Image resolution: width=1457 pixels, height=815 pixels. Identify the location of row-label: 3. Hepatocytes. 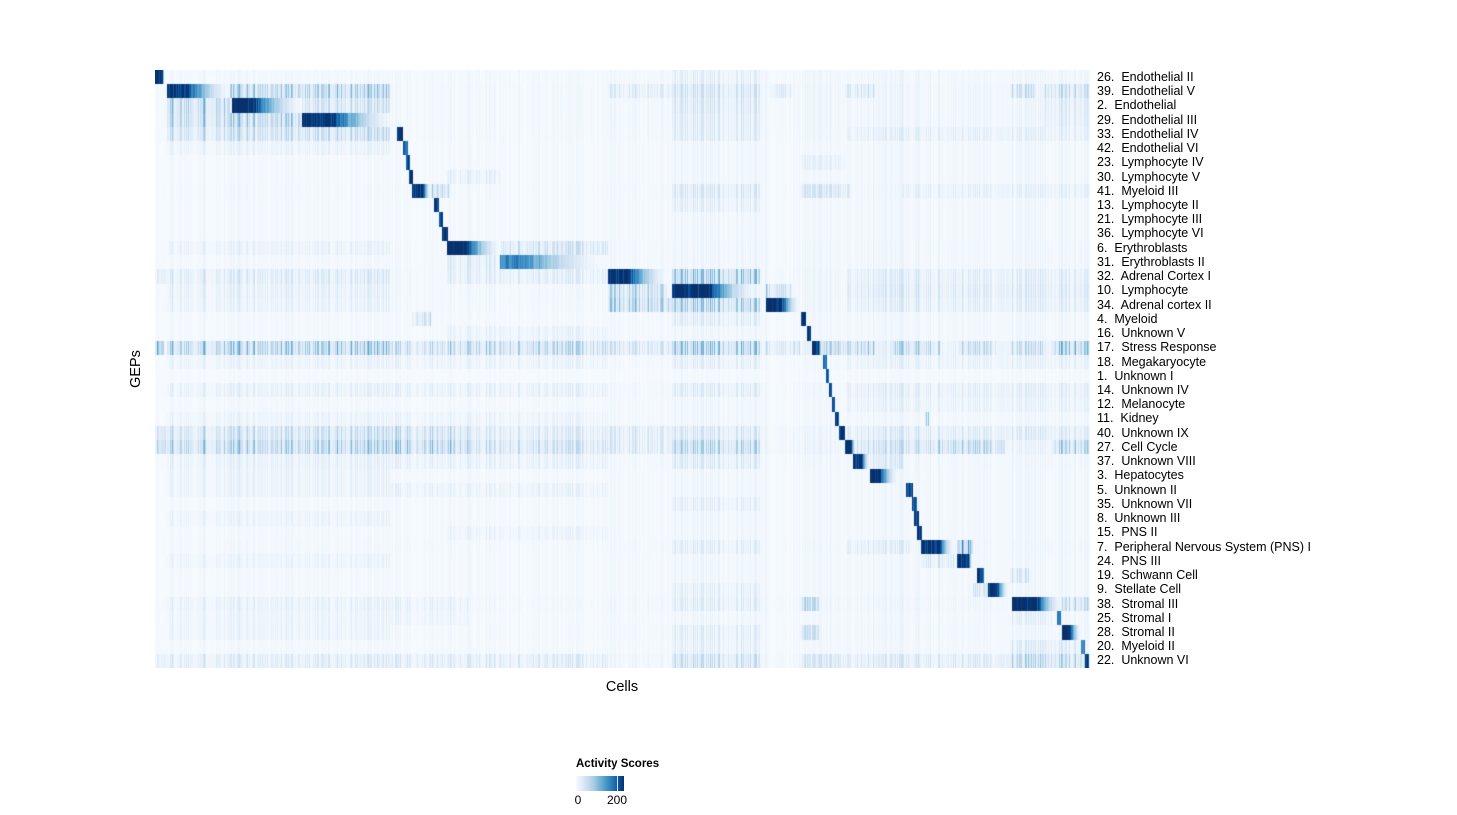
(1140, 475).